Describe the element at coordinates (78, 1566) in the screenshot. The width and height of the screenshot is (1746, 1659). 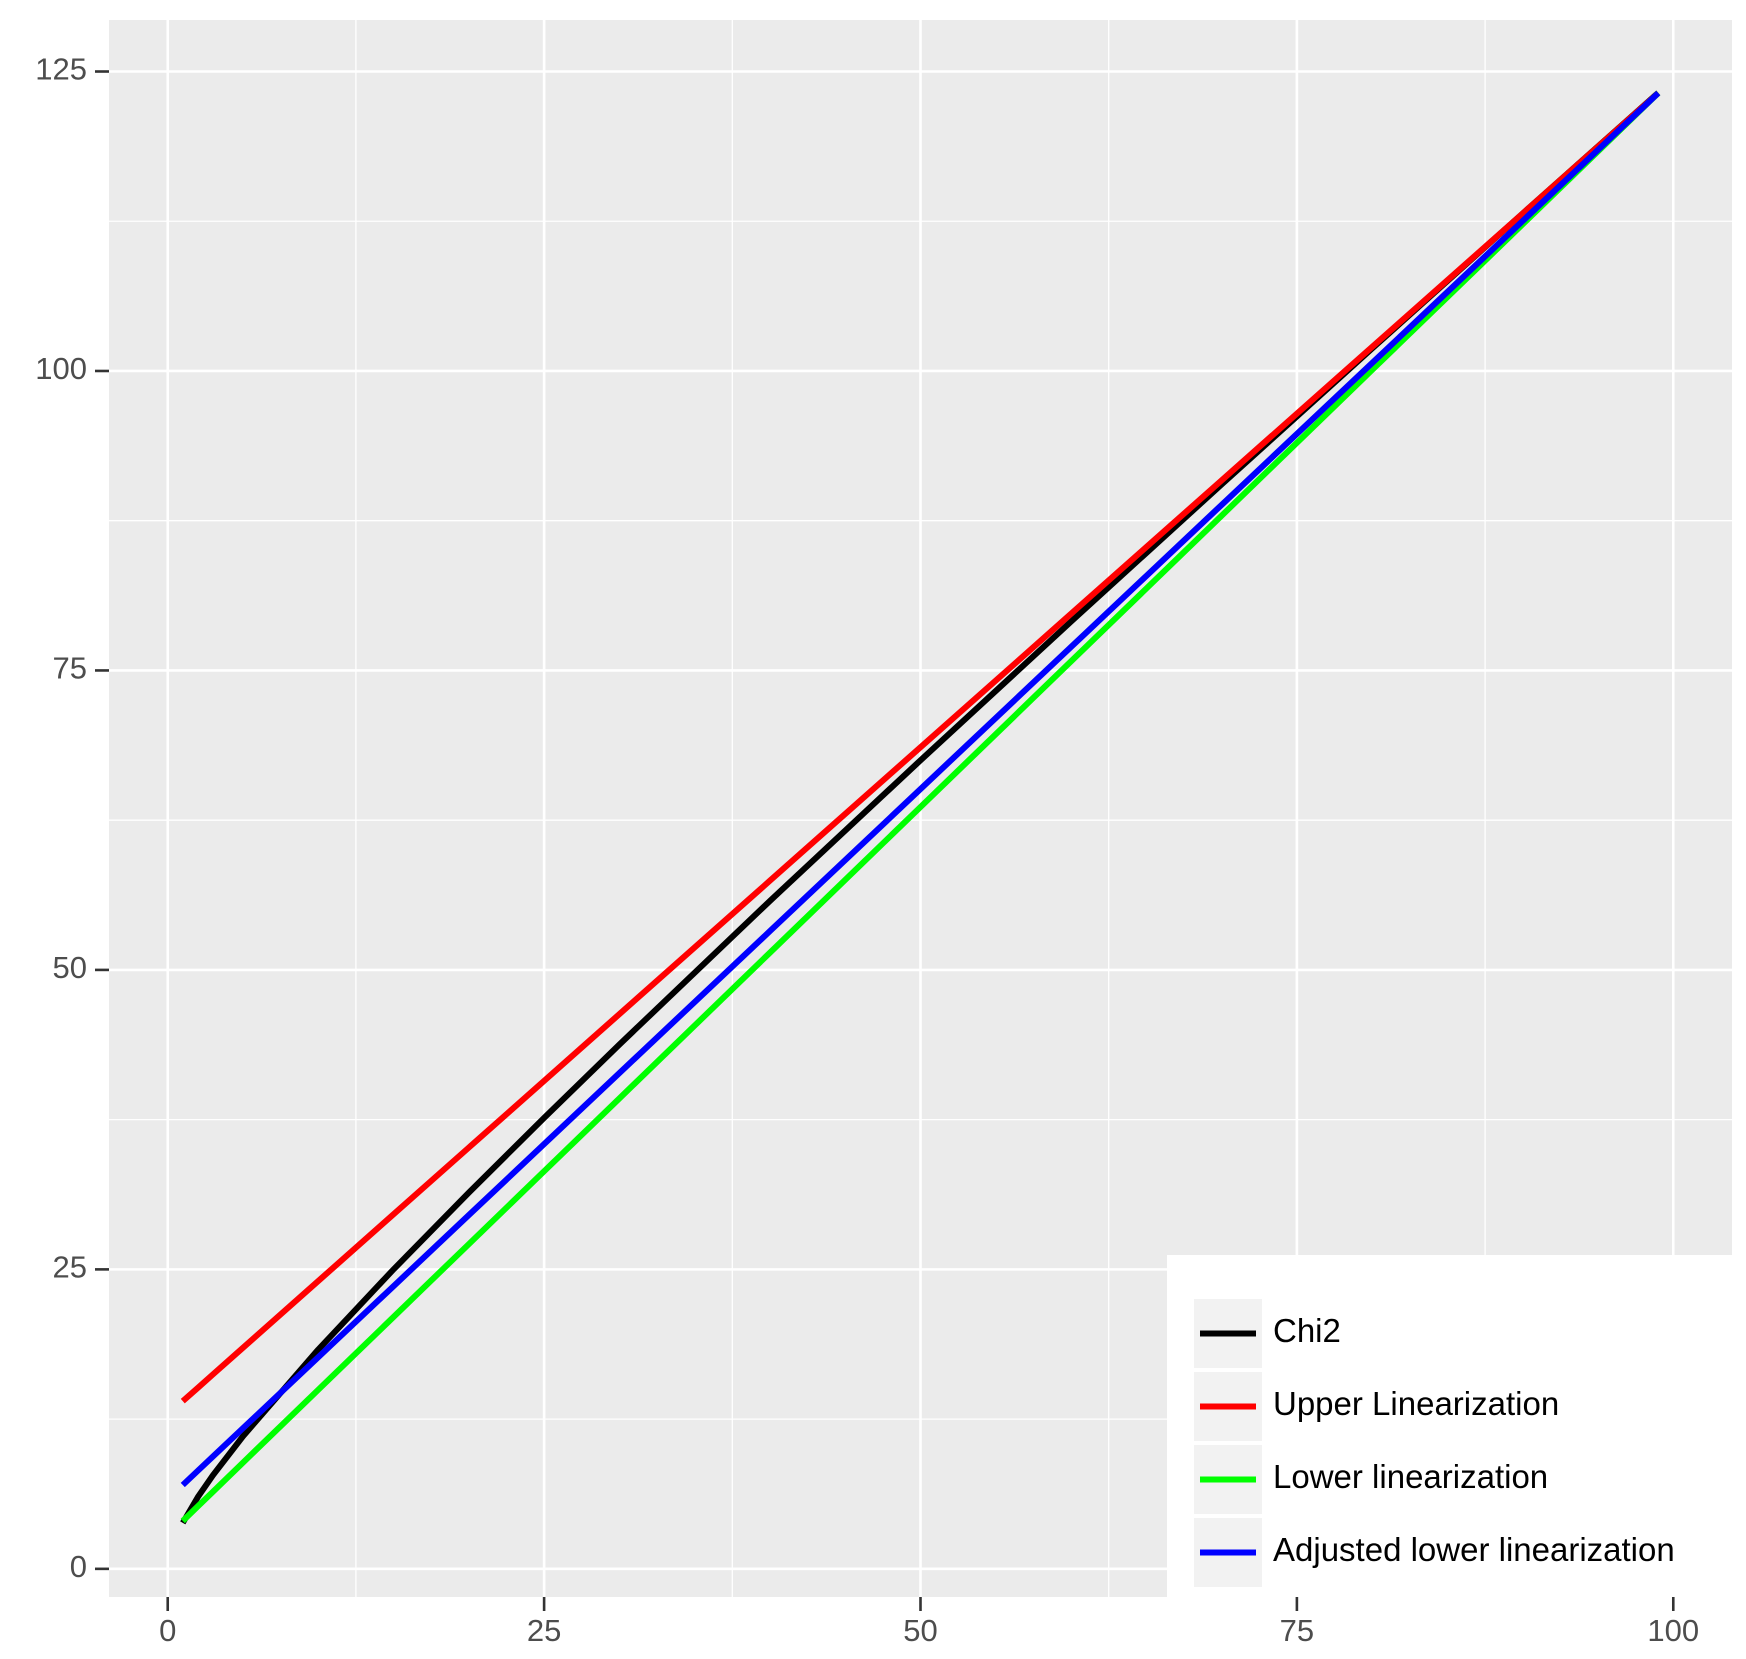
I see `y-tick-label: 0` at that location.